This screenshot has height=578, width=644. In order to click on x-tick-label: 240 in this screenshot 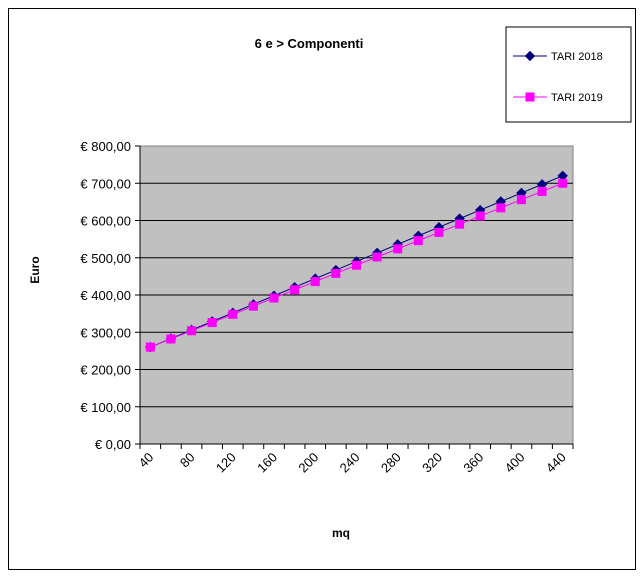, I will do `click(350, 463)`.